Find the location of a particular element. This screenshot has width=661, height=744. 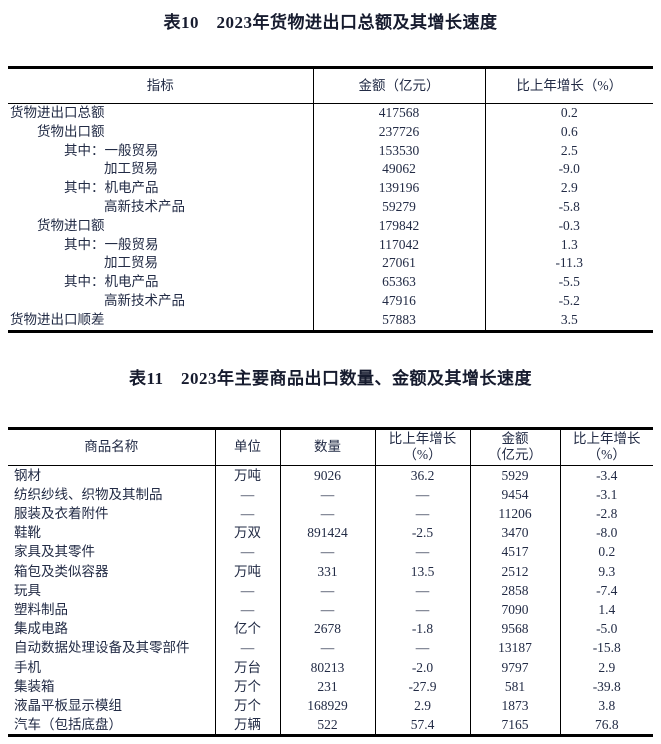

amount-cell: 2858 is located at coordinates (514, 590).